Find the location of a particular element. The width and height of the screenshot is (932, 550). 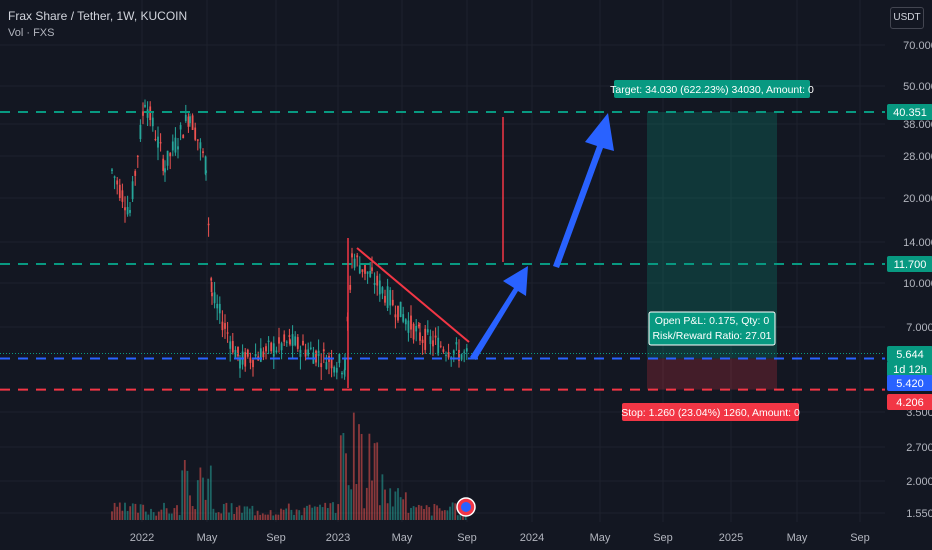

price-tick-label: 28.000 is located at coordinates (917, 157).